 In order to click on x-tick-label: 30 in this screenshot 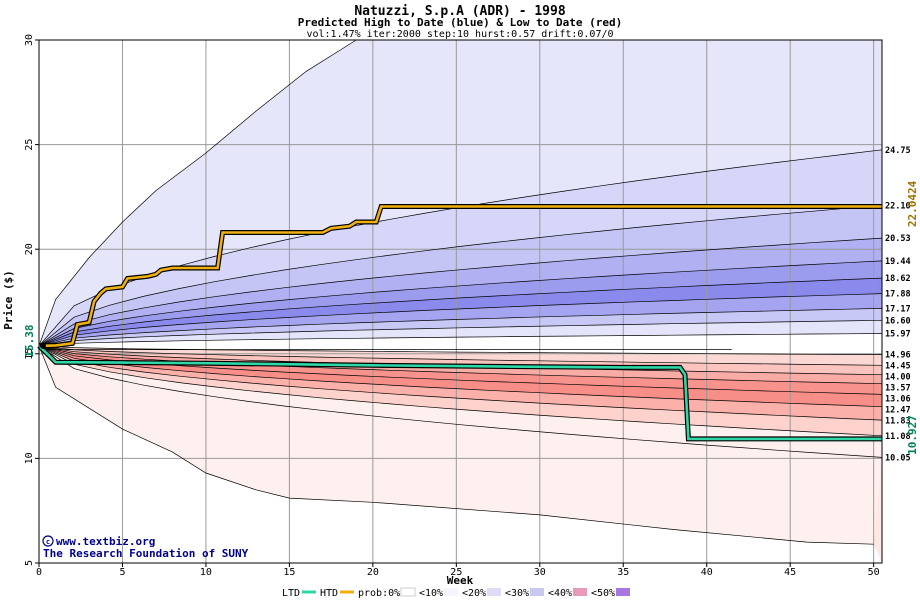, I will do `click(540, 572)`.